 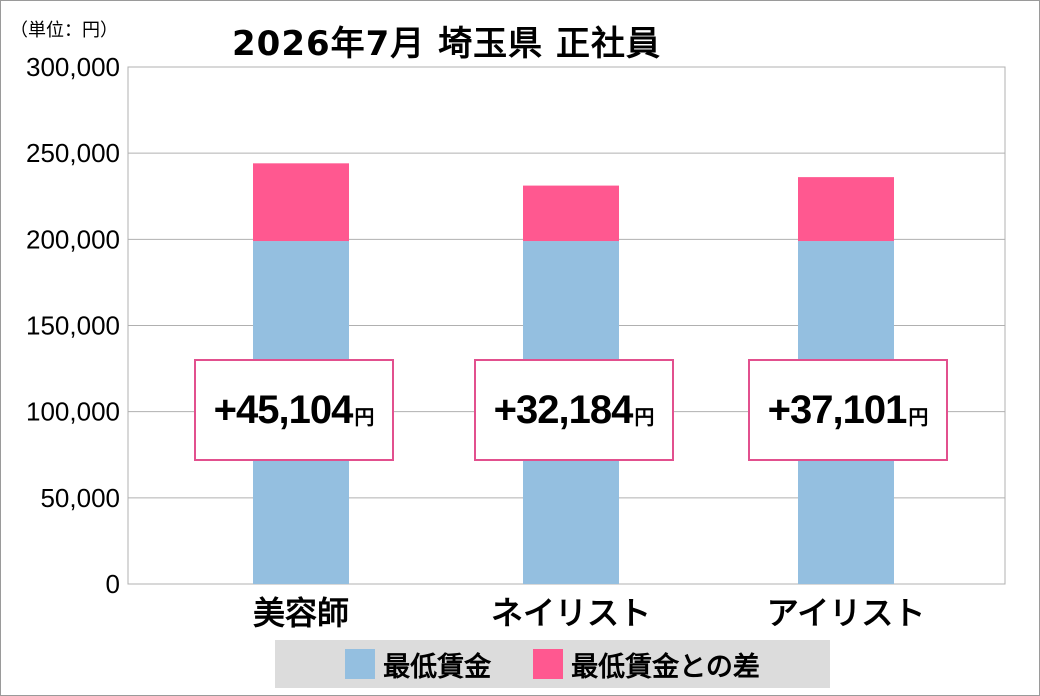 I want to click on y-tick-label-1: 50,000, so click(x=80, y=498).